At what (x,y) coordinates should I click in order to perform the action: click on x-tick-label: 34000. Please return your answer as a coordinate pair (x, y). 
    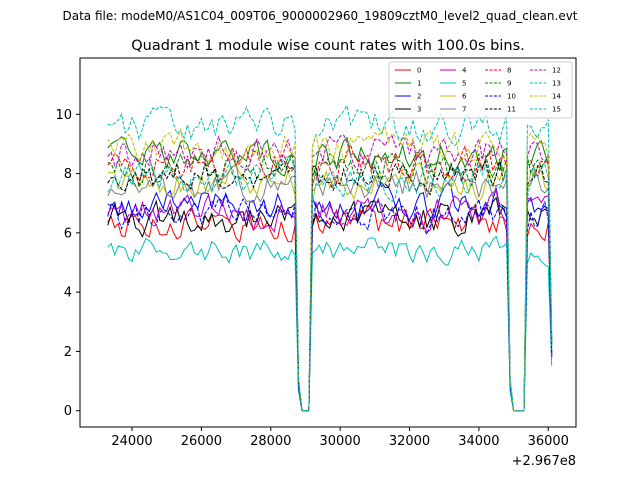
    Looking at the image, I should click on (478, 441).